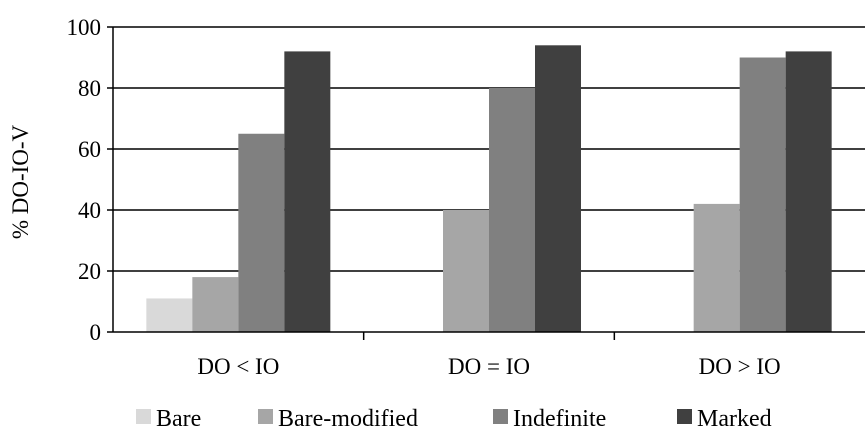  Describe the element at coordinates (734, 418) in the screenshot. I see `legend-label: Marked` at that location.